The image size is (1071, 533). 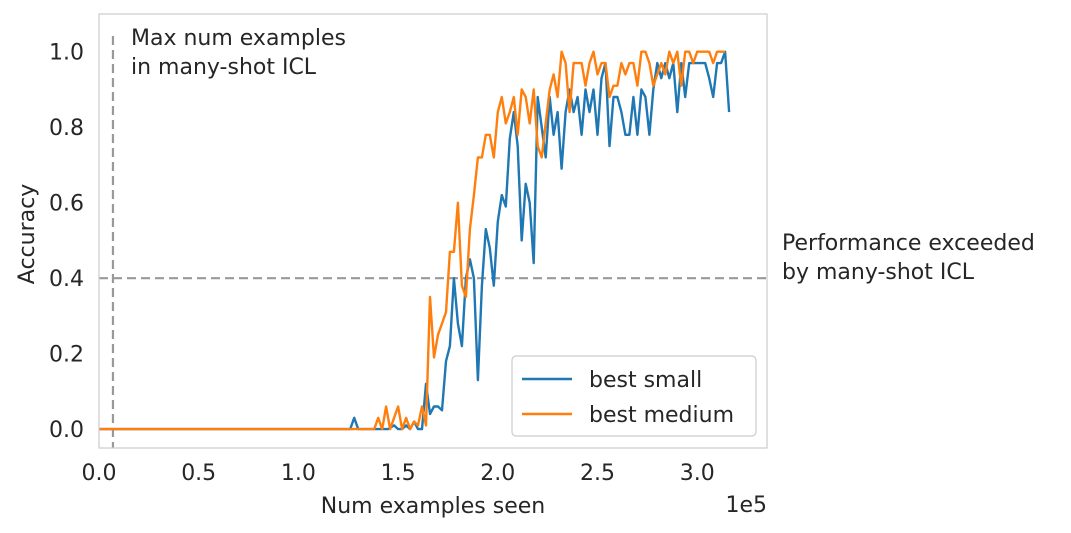 I want to click on y-tick-label: 0.2, so click(x=66, y=355).